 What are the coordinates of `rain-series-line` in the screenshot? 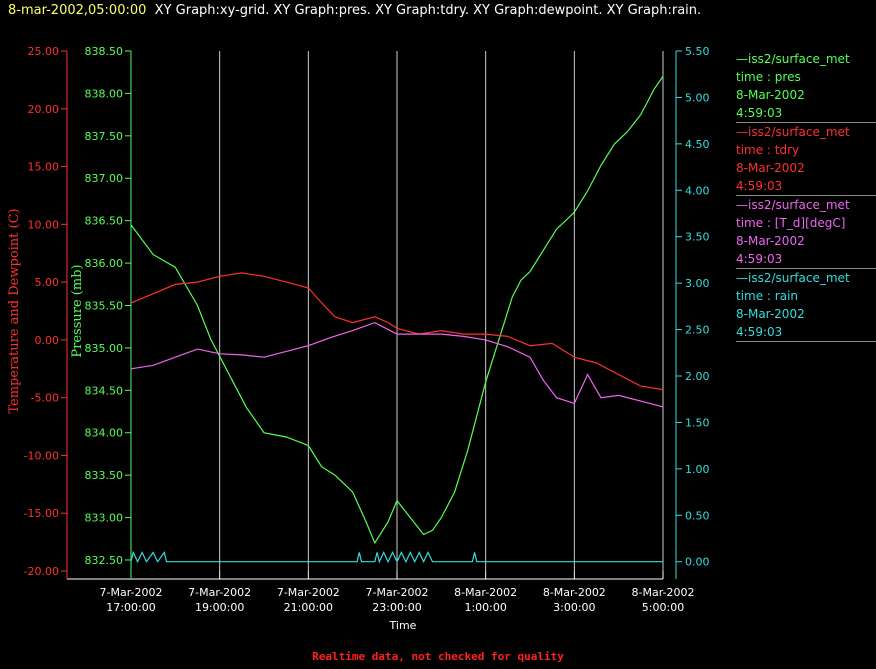 It's located at (396, 557).